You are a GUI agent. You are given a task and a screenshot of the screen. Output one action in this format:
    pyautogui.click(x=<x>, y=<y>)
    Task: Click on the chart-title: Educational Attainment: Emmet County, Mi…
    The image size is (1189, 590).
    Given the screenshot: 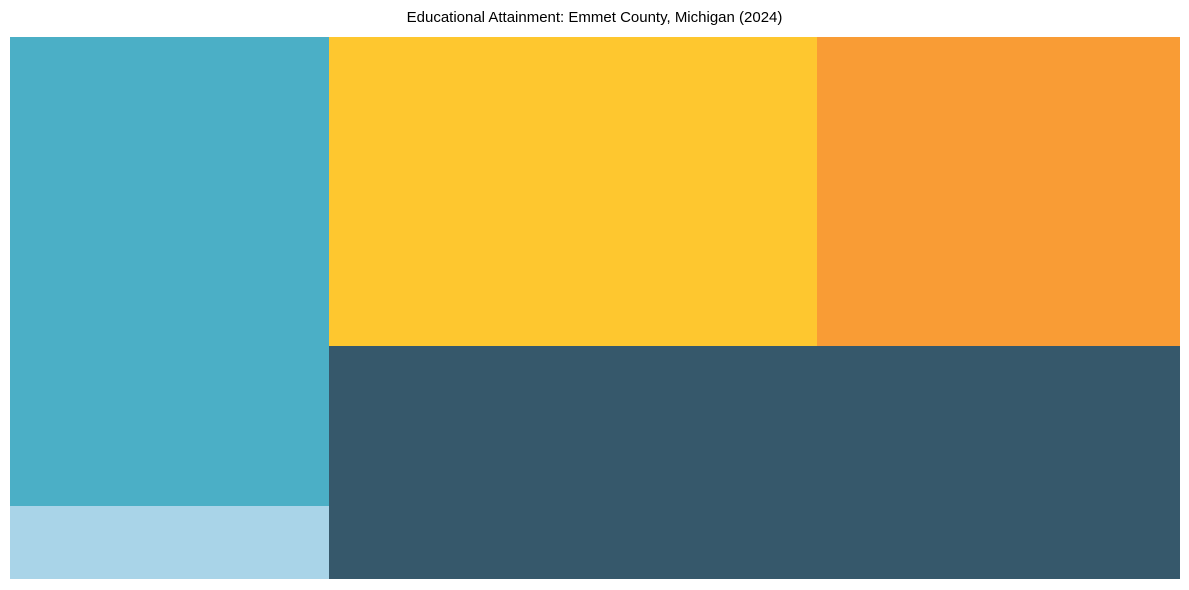 What is the action you would take?
    pyautogui.click(x=594, y=17)
    